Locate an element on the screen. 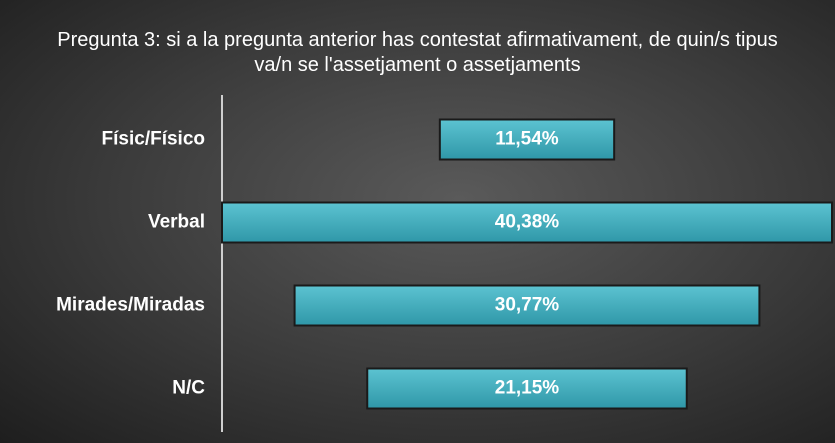  value-label: 21,15% is located at coordinates (527, 388).